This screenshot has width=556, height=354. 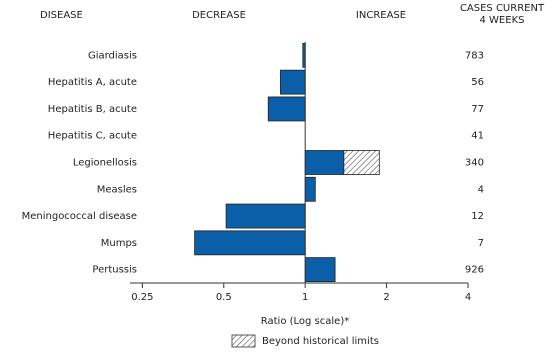 What do you see at coordinates (61, 15) in the screenshot?
I see `header-disease: DISEASE` at bounding box center [61, 15].